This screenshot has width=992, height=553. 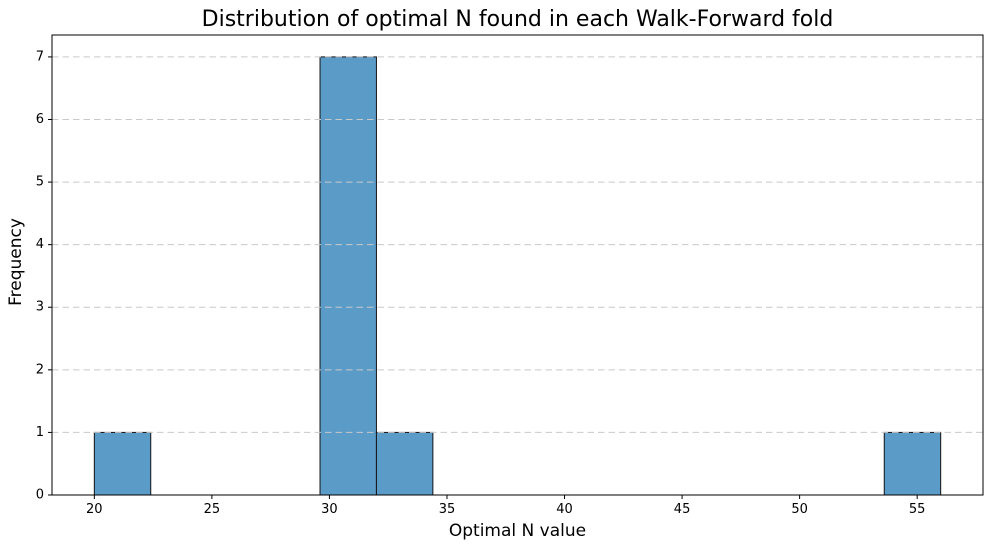 What do you see at coordinates (40, 182) in the screenshot?
I see `y-tick-label: 5` at bounding box center [40, 182].